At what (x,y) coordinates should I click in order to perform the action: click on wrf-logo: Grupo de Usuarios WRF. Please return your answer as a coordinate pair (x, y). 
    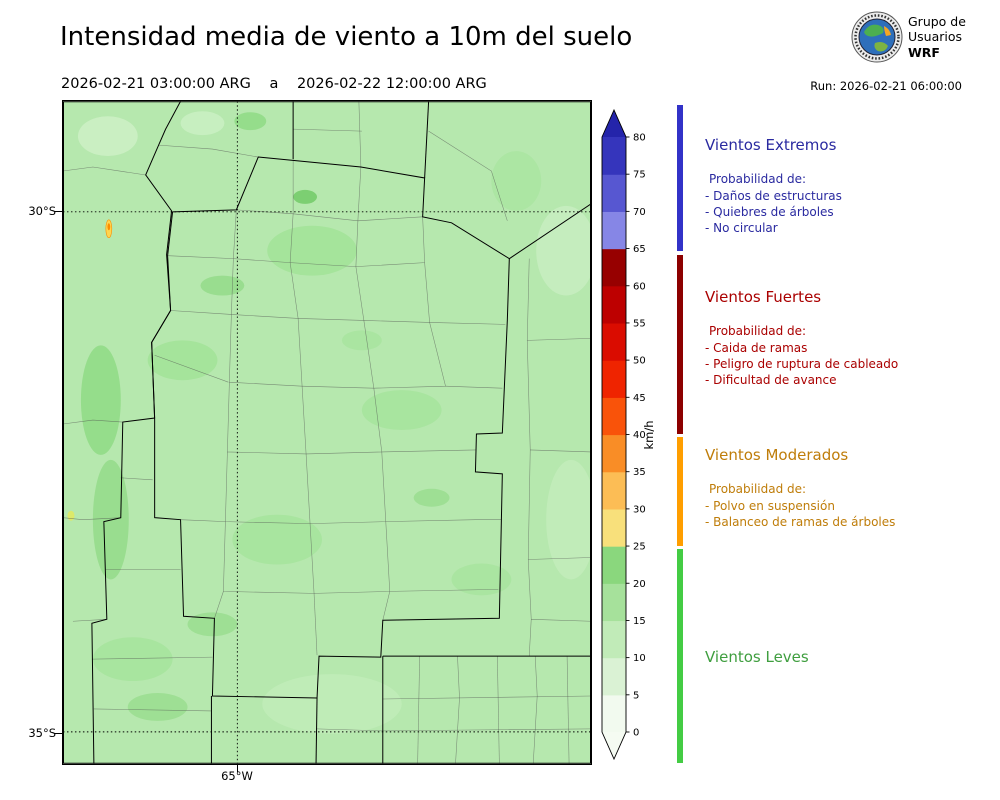
    Looking at the image, I should click on (908, 37).